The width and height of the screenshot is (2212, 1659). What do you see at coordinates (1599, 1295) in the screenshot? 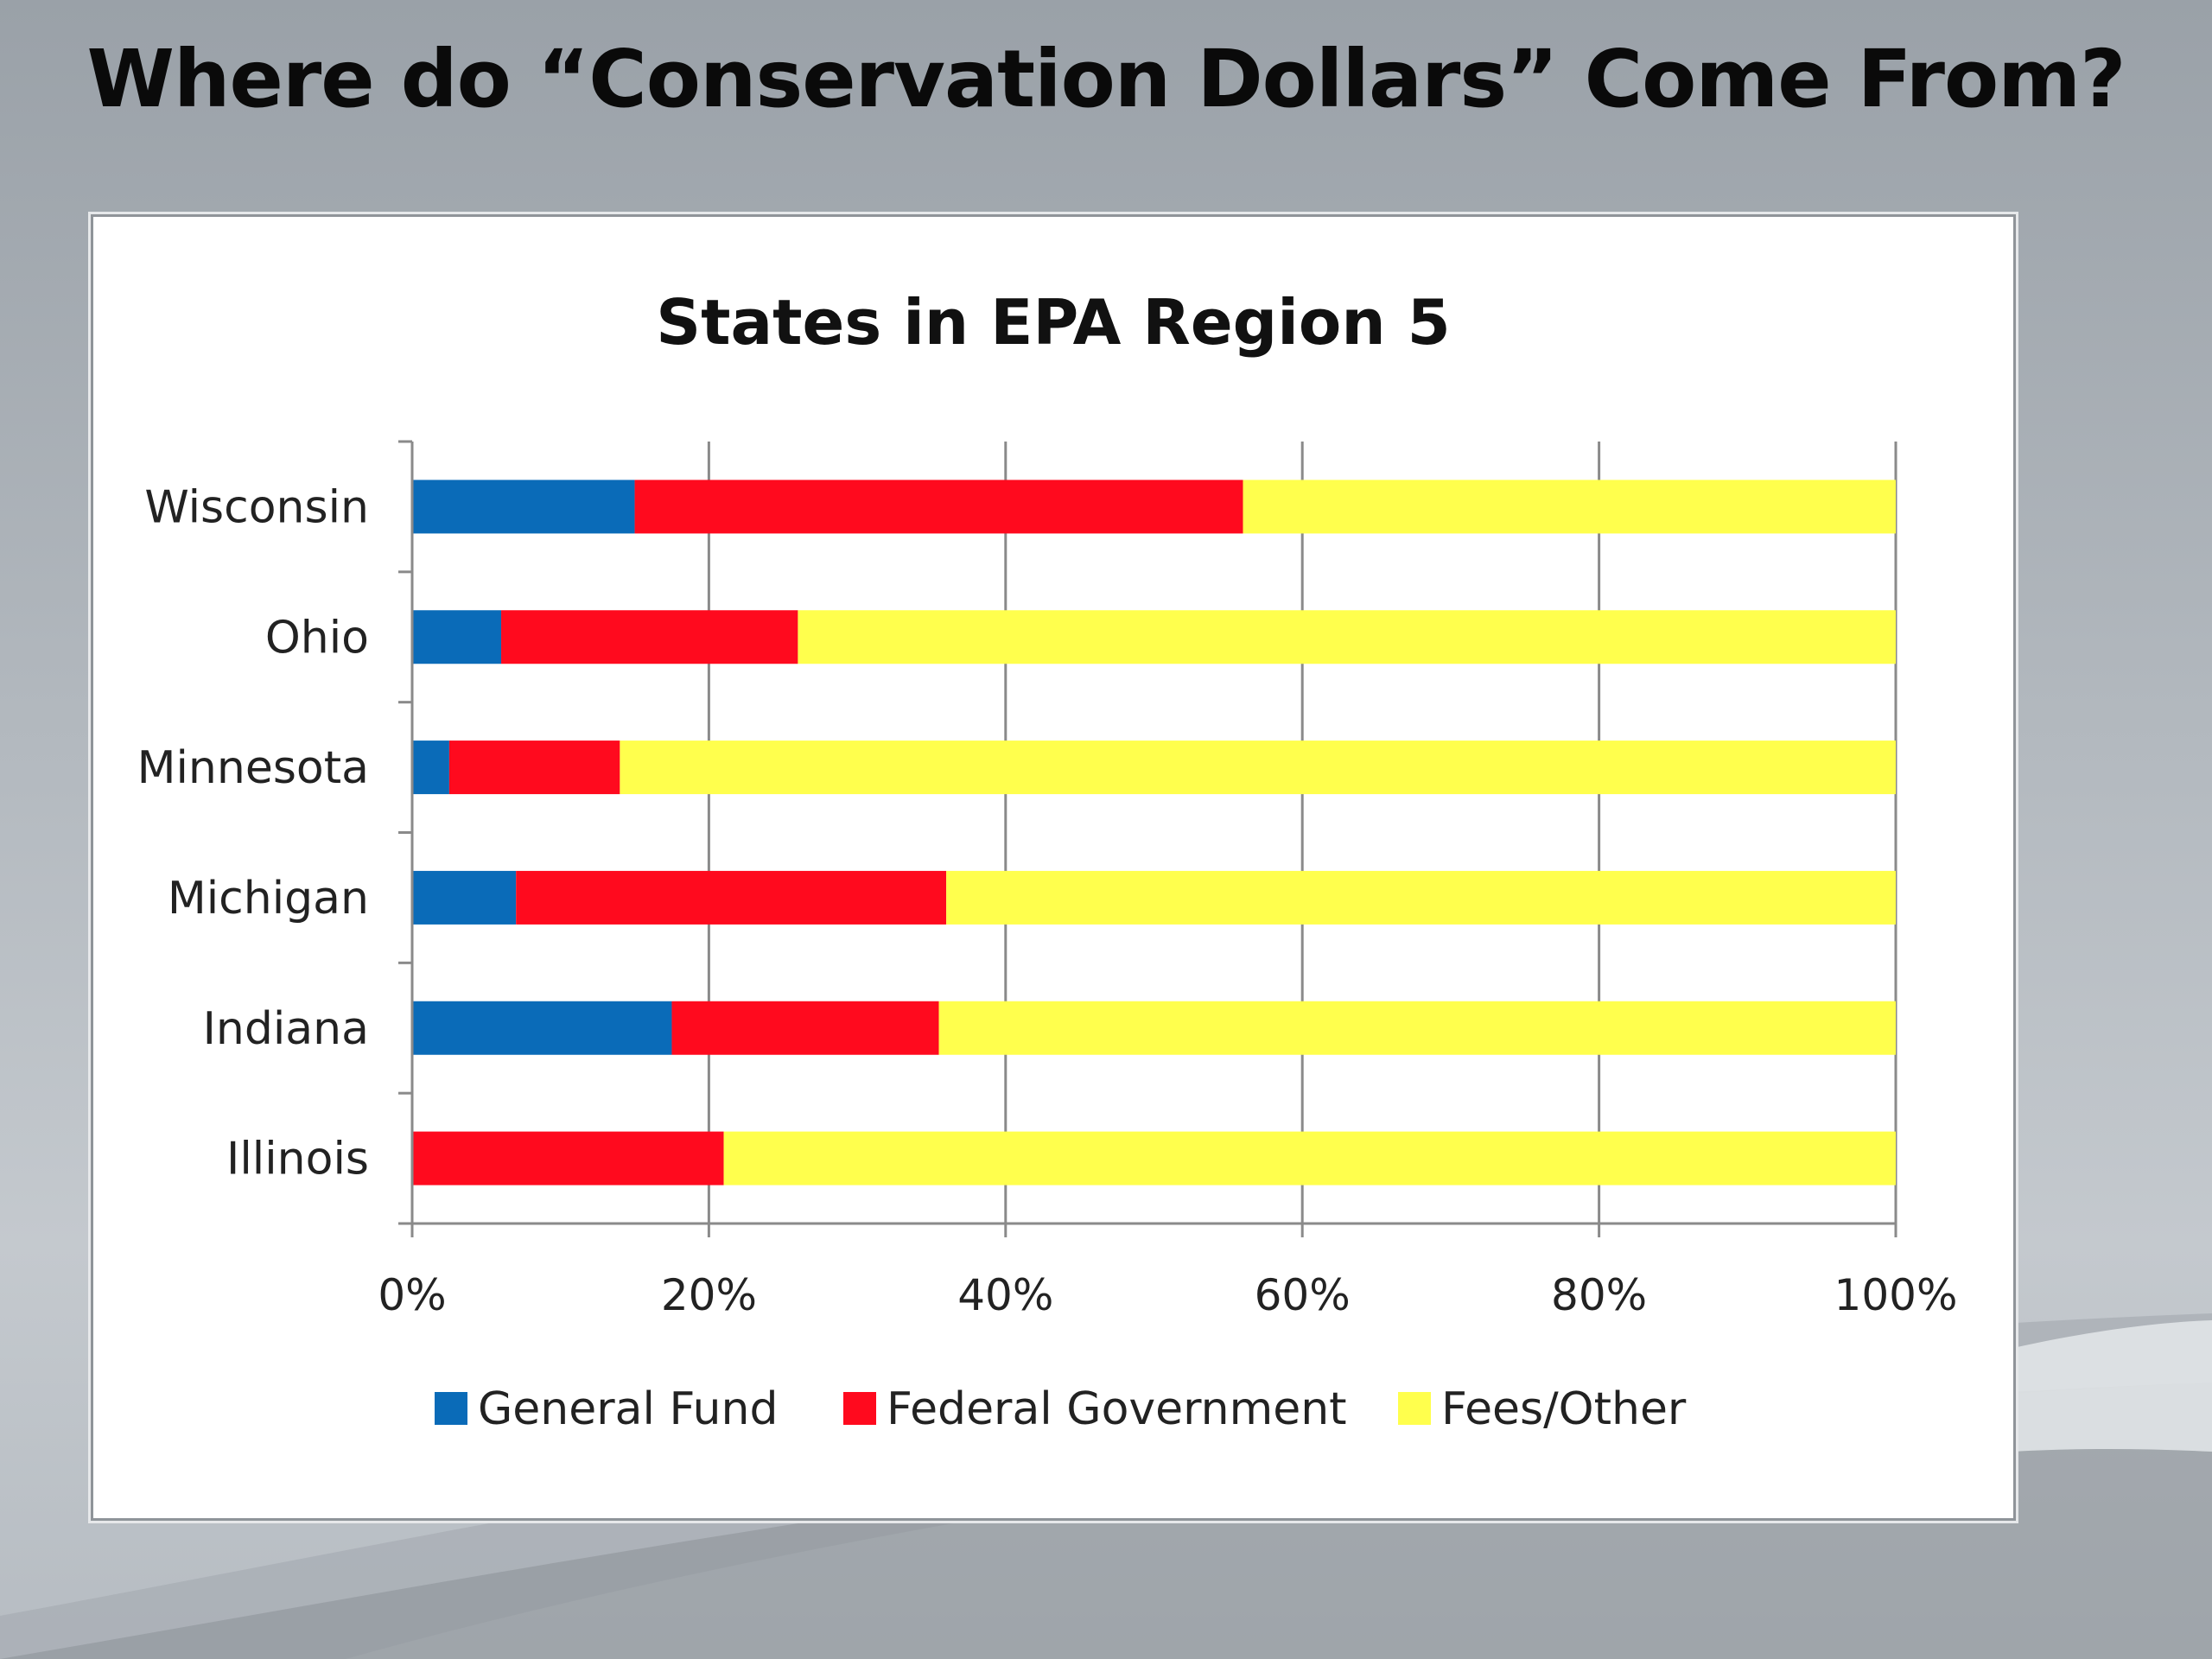
I see `x-tick-label: 80%` at bounding box center [1599, 1295].